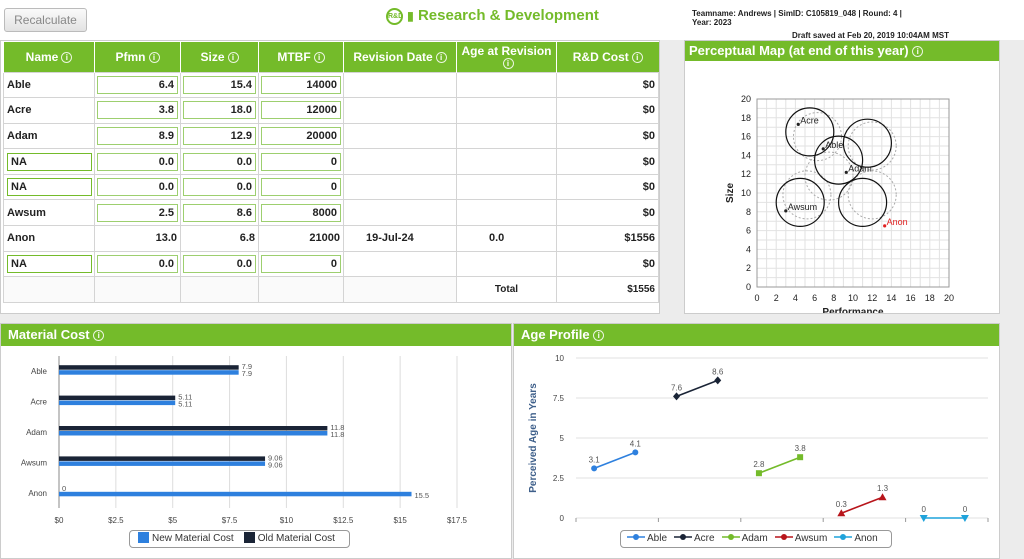 The width and height of the screenshot is (1024, 559). I want to click on mtbf-cell: 14000, so click(301, 85).